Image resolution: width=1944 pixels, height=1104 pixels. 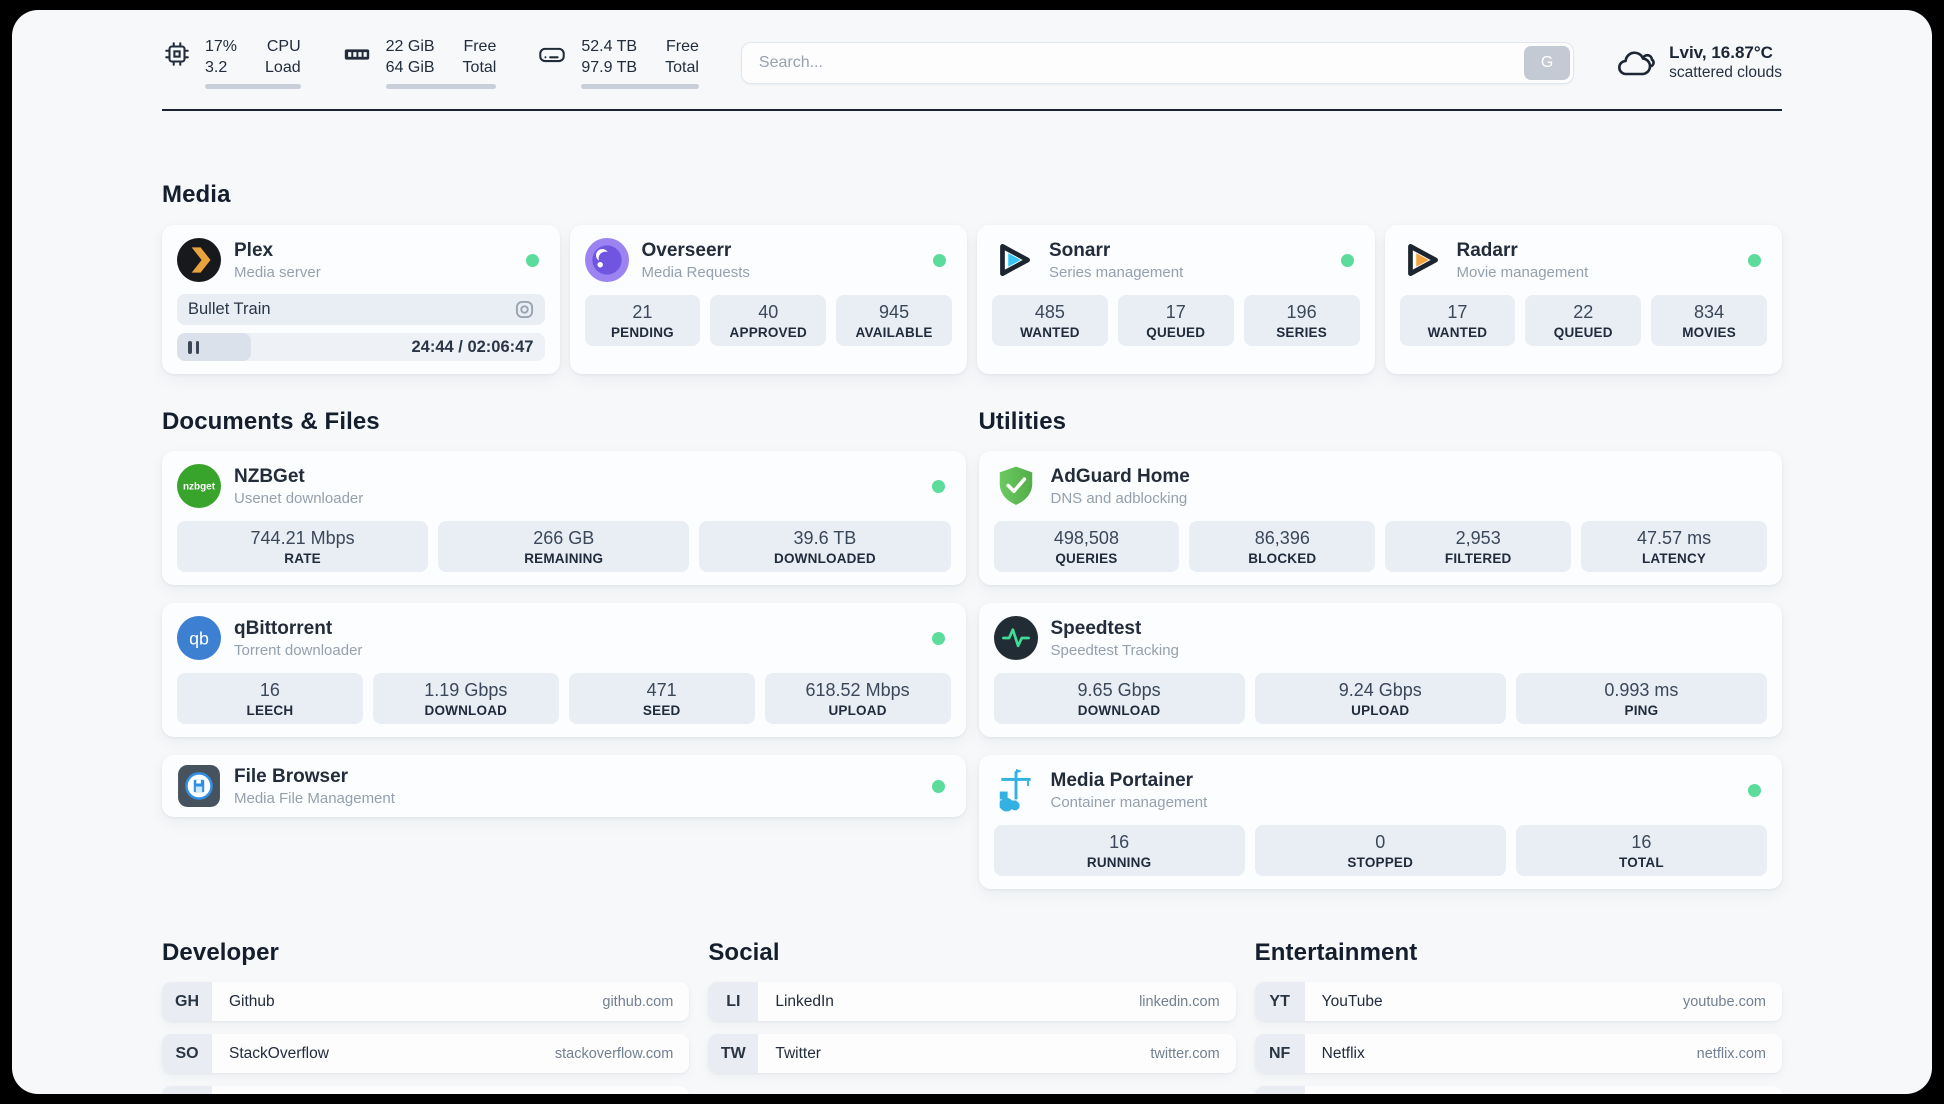 I want to click on weather-condition: scattered clouds, so click(x=1725, y=73).